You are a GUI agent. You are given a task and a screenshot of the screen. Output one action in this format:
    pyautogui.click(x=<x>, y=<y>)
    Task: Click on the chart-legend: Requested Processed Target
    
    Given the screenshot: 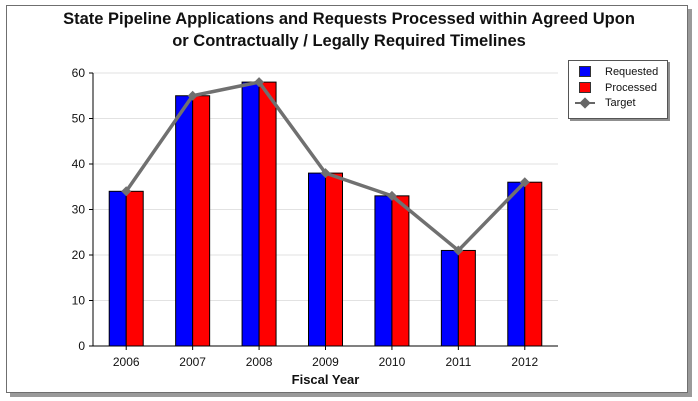 What is the action you would take?
    pyautogui.click(x=618, y=89)
    